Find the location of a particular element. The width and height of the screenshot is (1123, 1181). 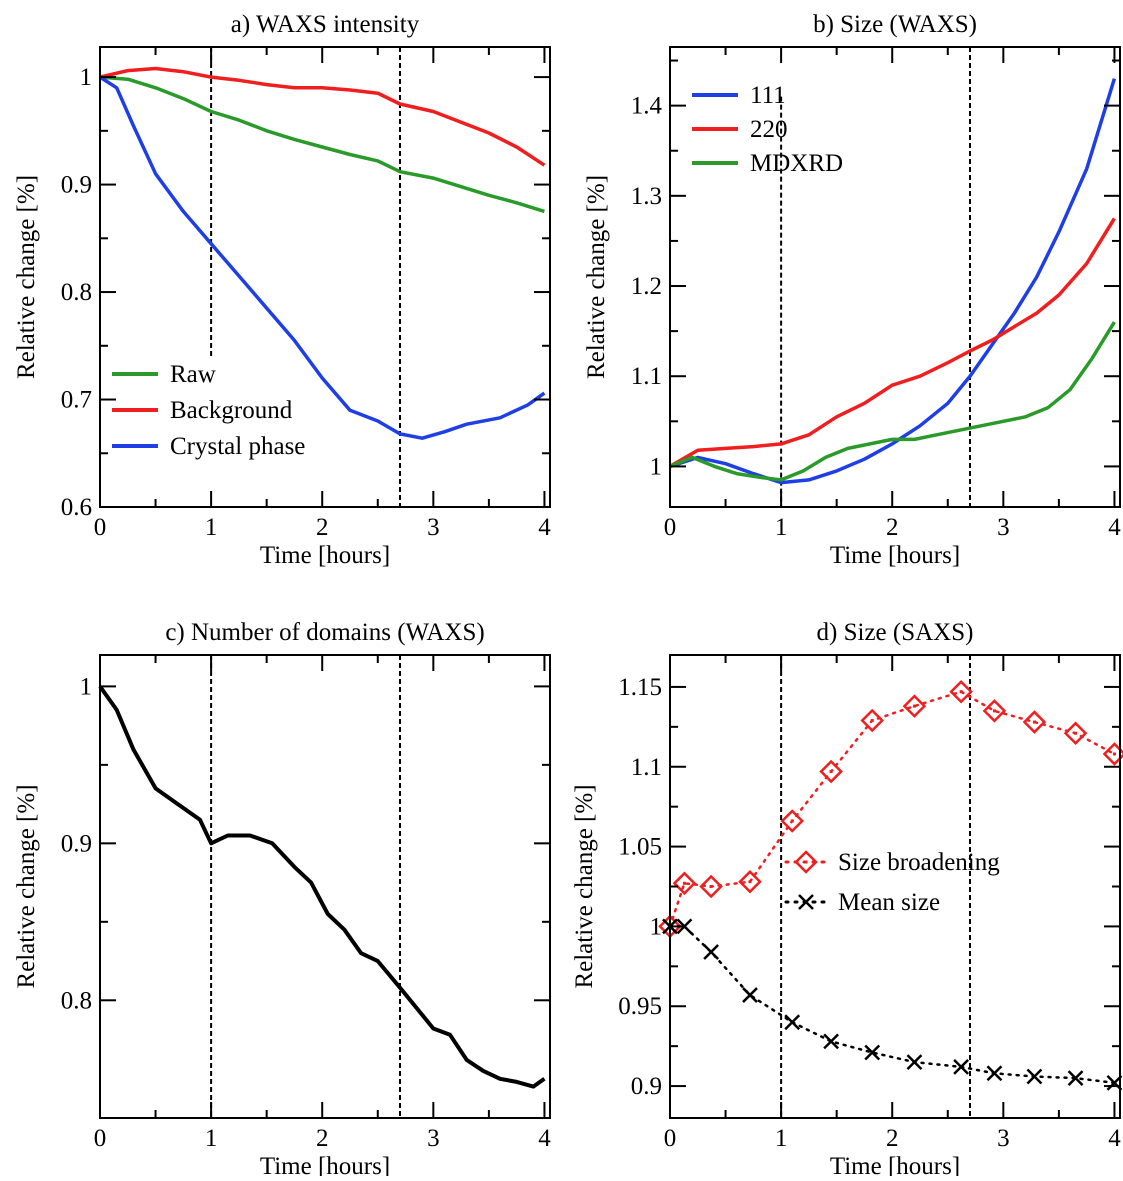

legend: 111 220 MDXRD is located at coordinates (767, 129).